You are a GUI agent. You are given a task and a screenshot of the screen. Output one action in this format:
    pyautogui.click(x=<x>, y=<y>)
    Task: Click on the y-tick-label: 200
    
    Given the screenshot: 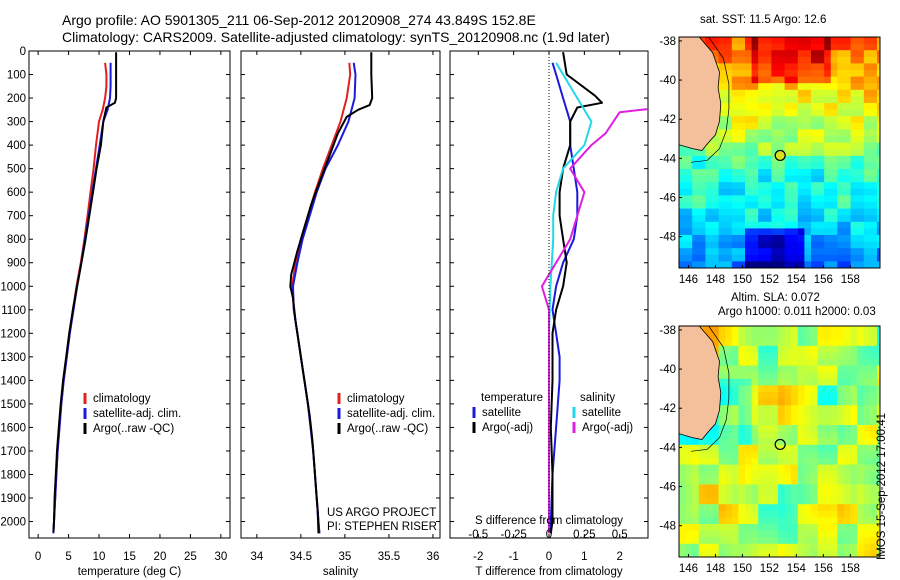 What is the action you would take?
    pyautogui.click(x=16, y=99)
    